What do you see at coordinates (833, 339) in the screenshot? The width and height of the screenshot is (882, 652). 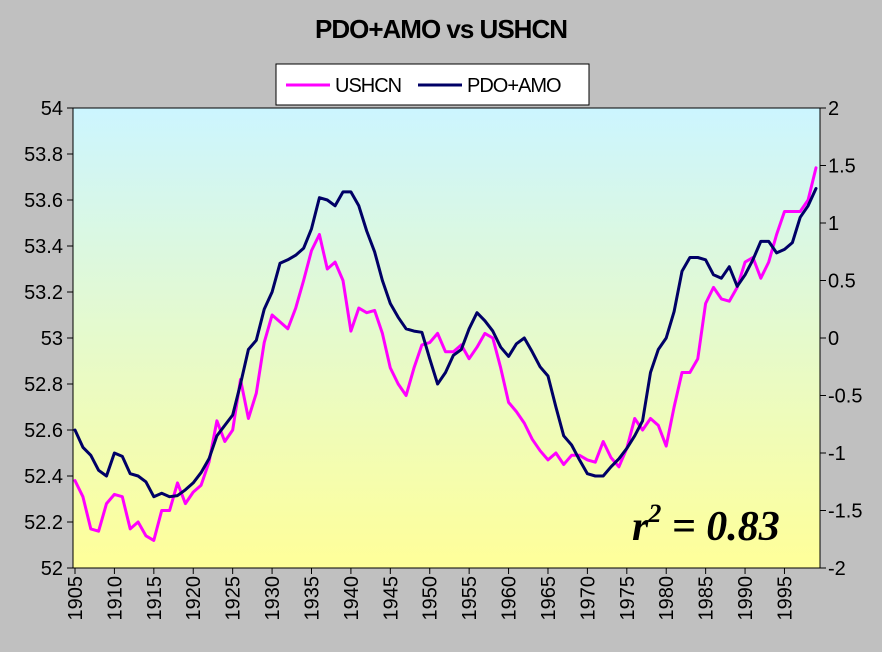 I see `y-right-tick-label: 0` at bounding box center [833, 339].